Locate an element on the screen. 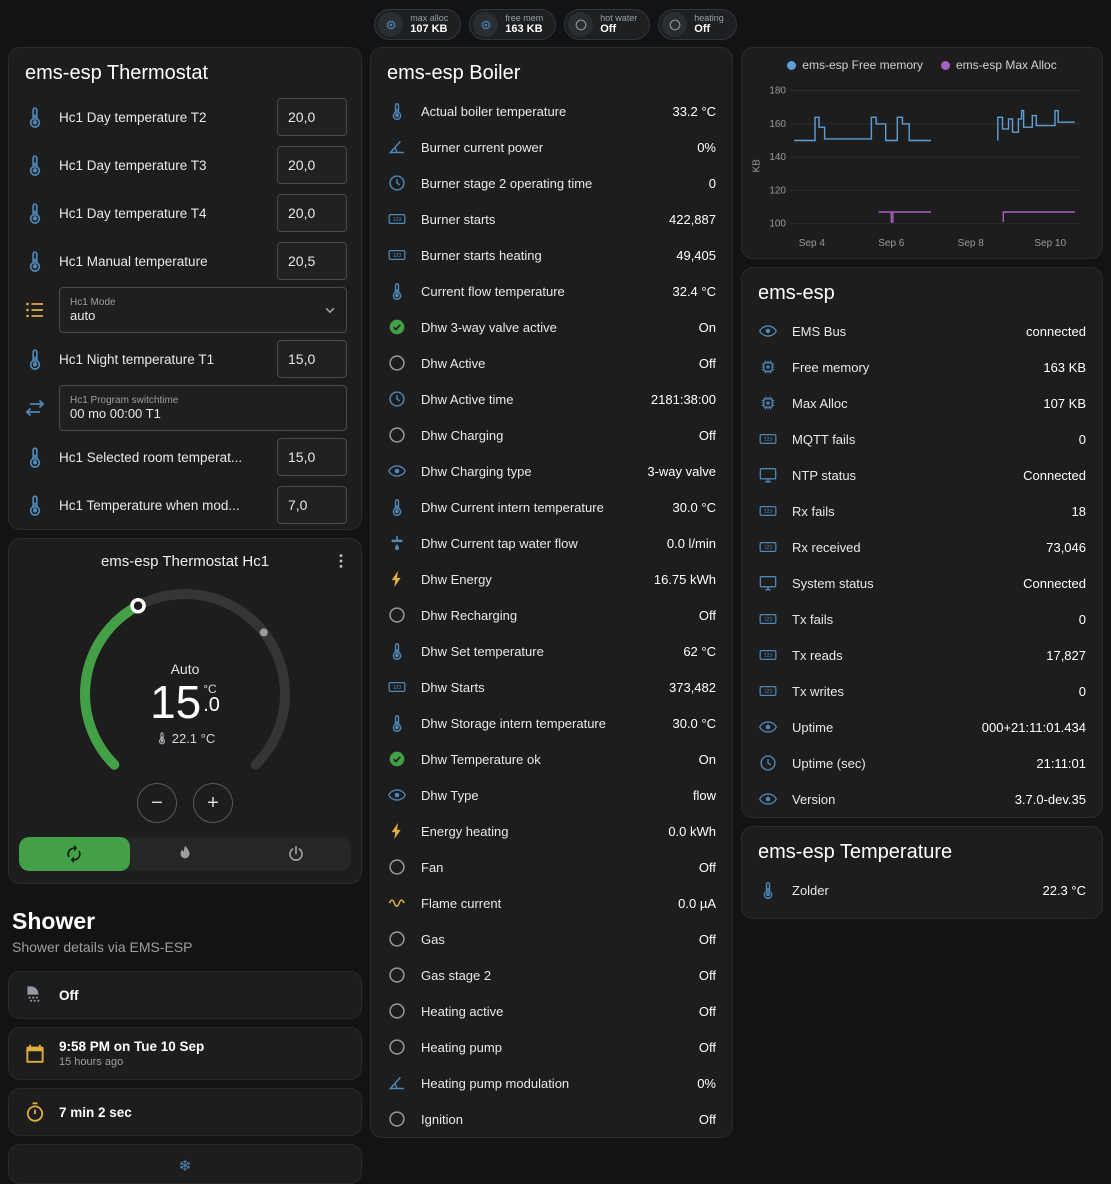  entity-row: NTP status Connected is located at coordinates (922, 475).